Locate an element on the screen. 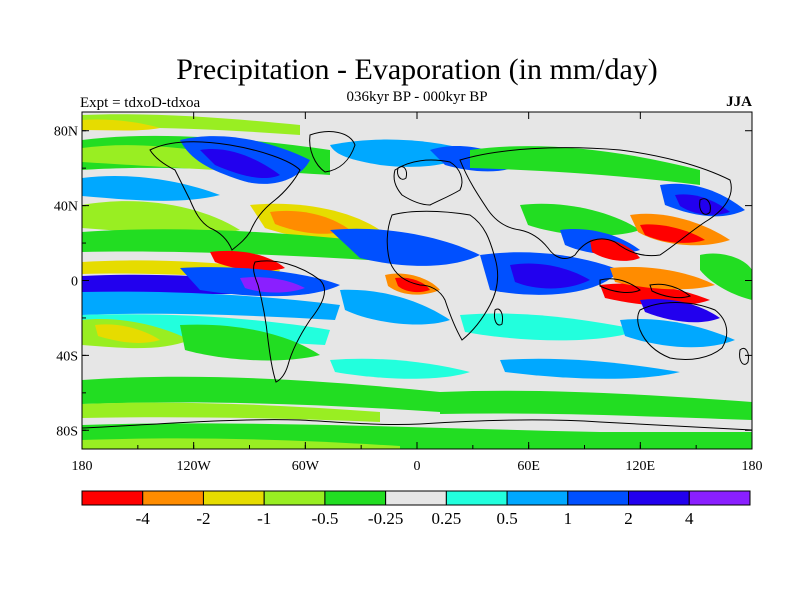 The width and height of the screenshot is (800, 600). colorbar-label: 0.5 is located at coordinates (506, 518).